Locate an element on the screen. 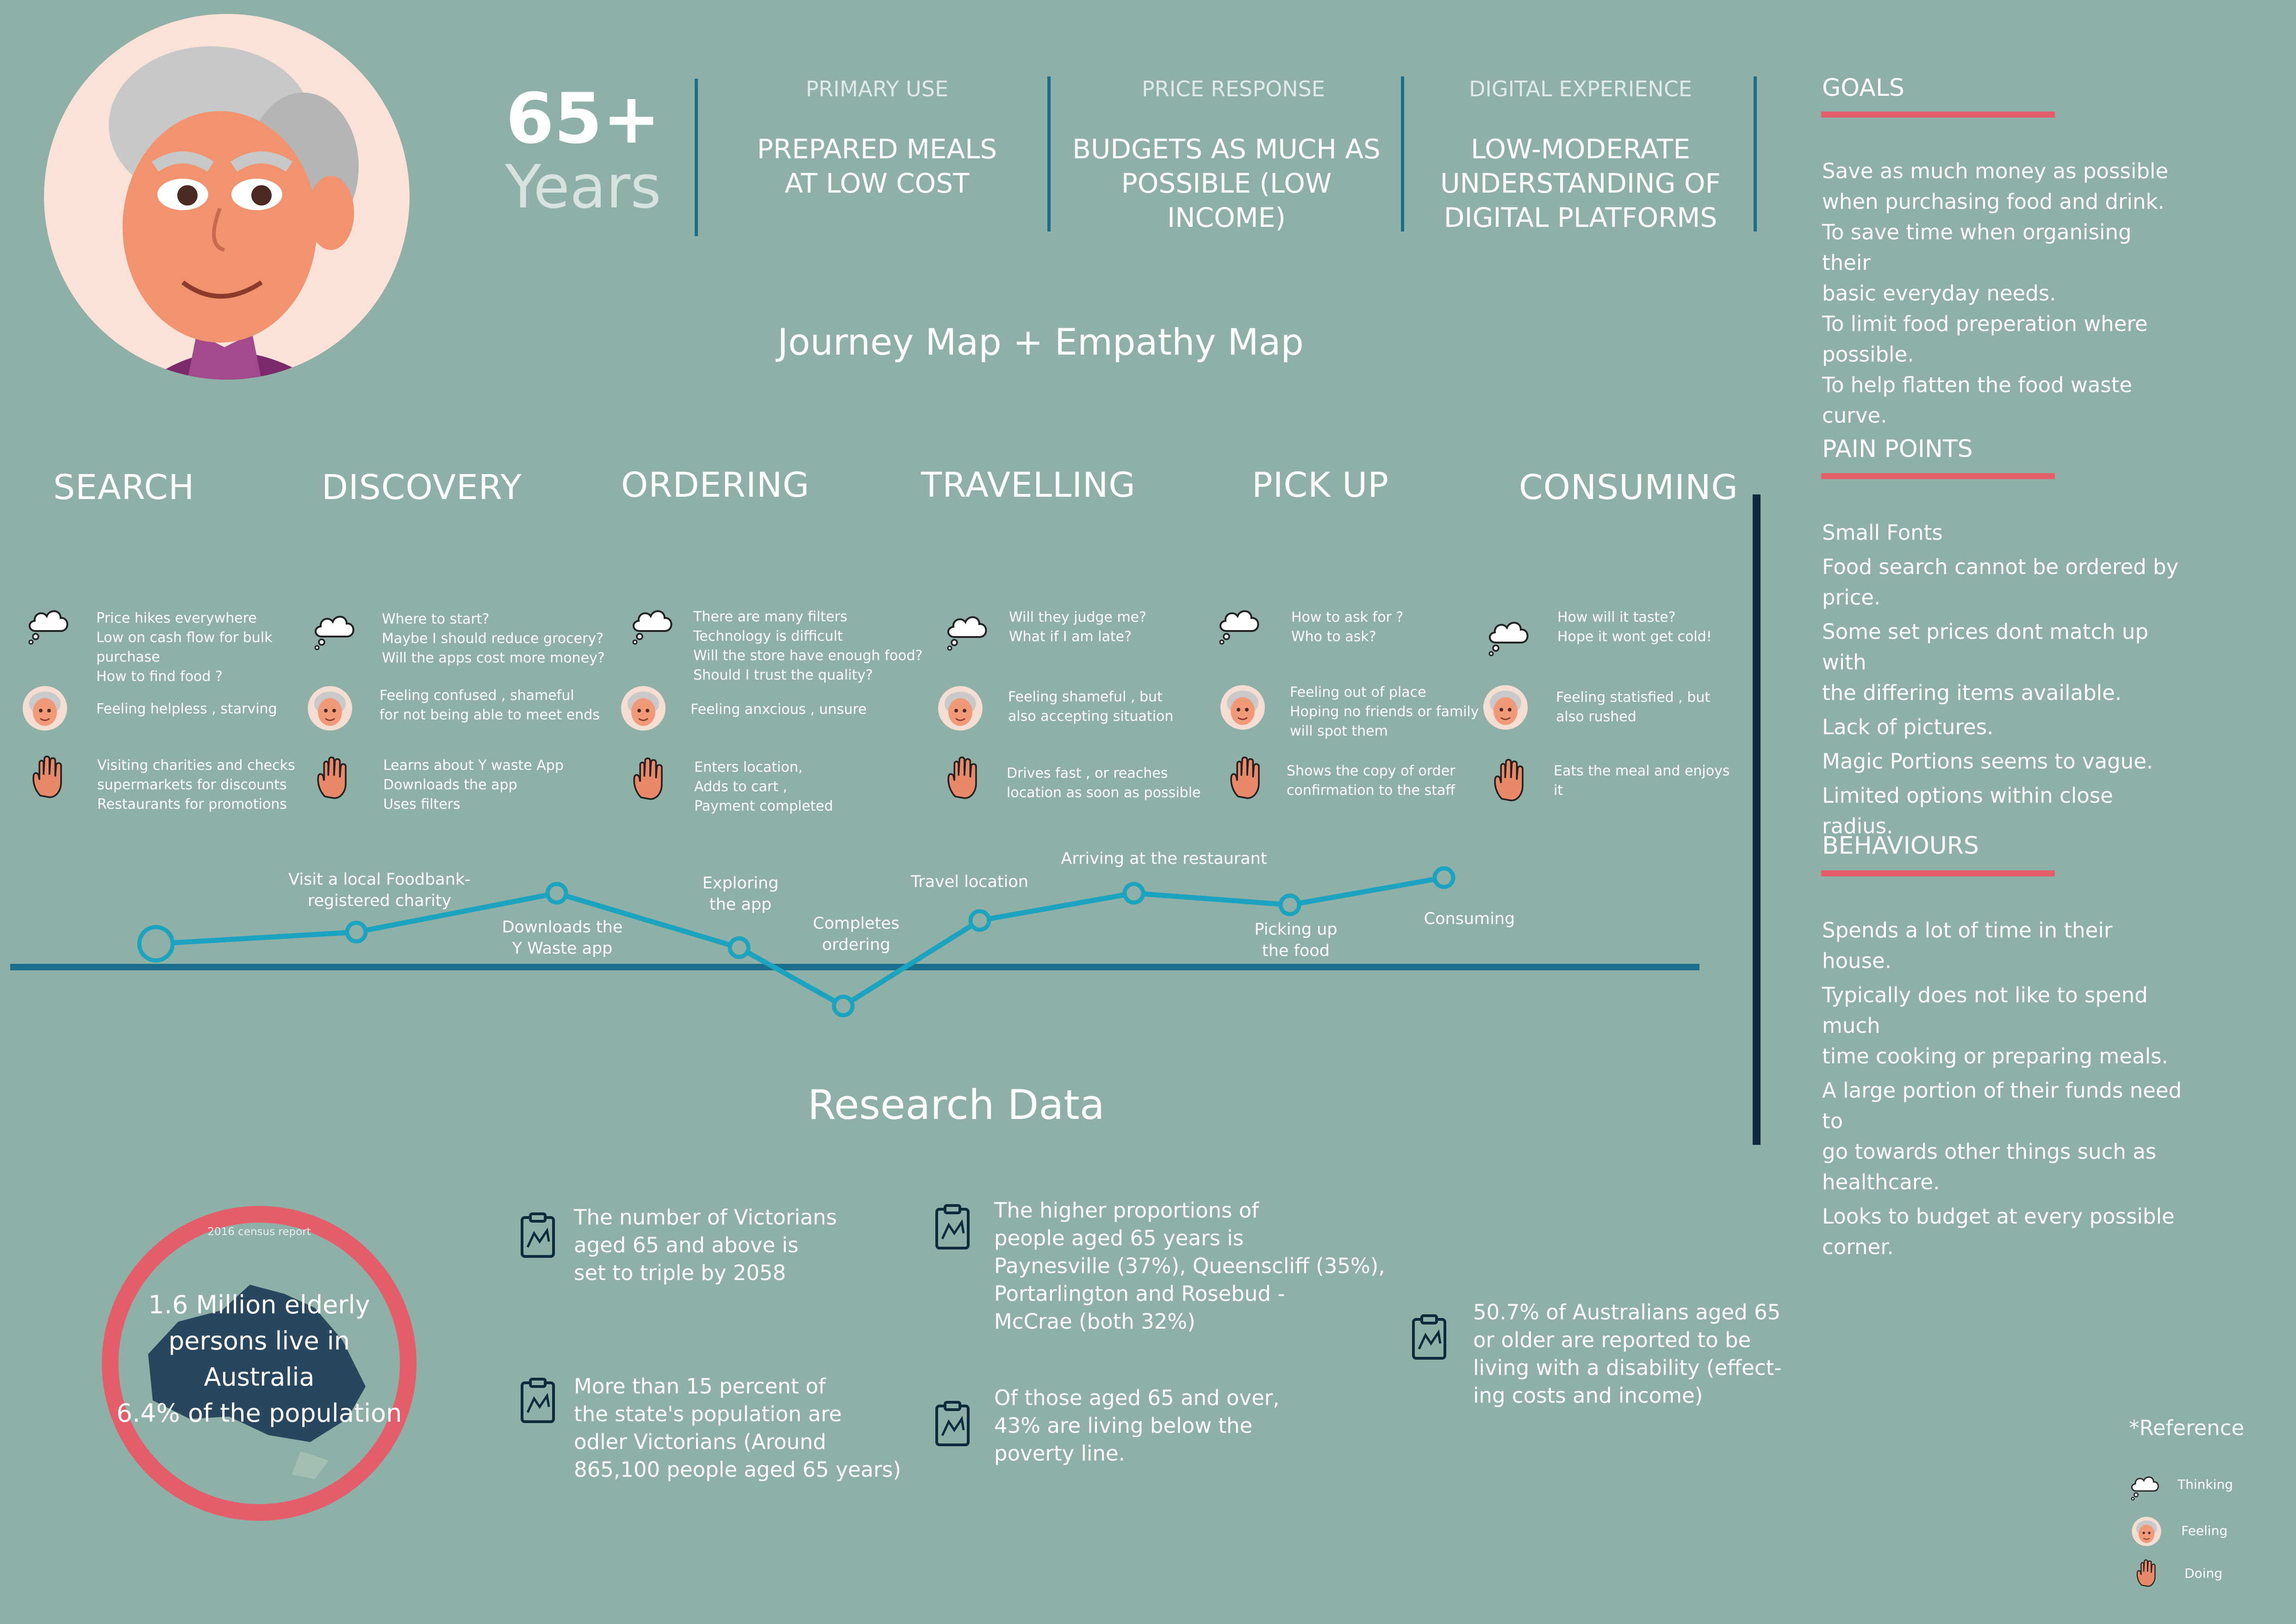  age-unit: Years is located at coordinates (583, 187).